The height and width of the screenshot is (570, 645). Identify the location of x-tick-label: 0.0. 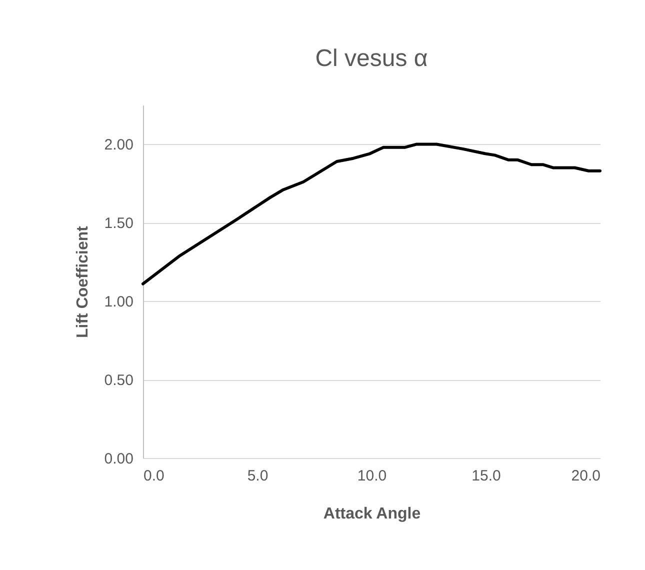
(154, 476).